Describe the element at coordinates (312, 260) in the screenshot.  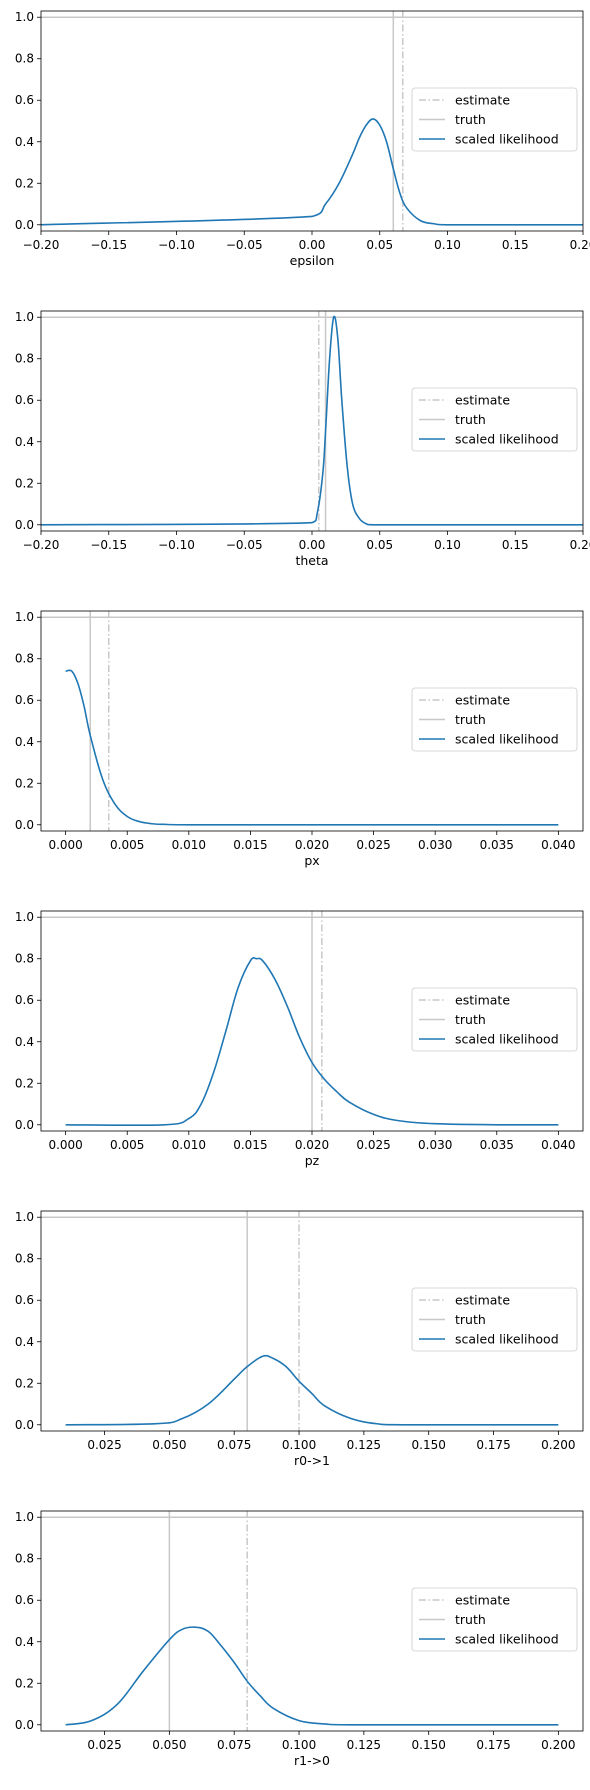
I see `x-axis-label: epsilon` at that location.